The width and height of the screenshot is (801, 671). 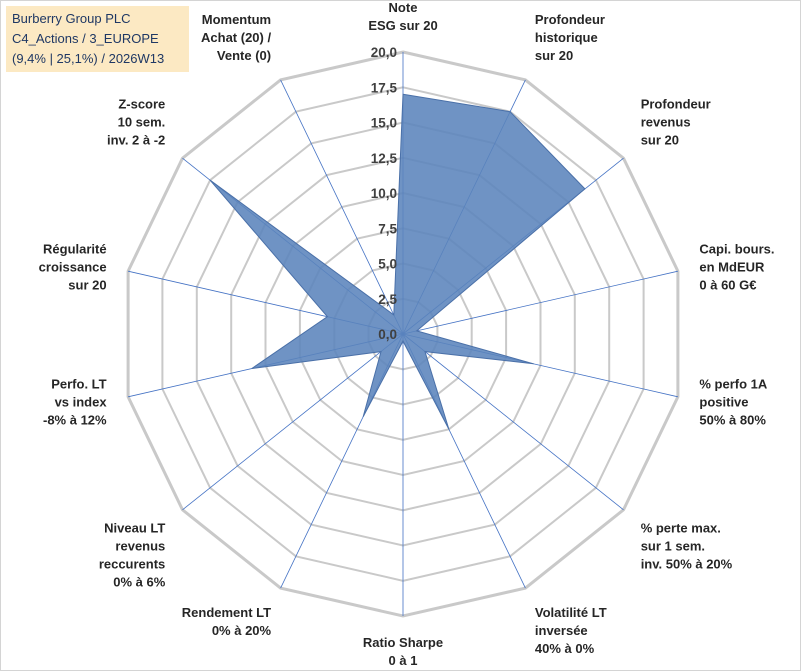 I want to click on axis-label-11-line-1: croissance, so click(x=73, y=266).